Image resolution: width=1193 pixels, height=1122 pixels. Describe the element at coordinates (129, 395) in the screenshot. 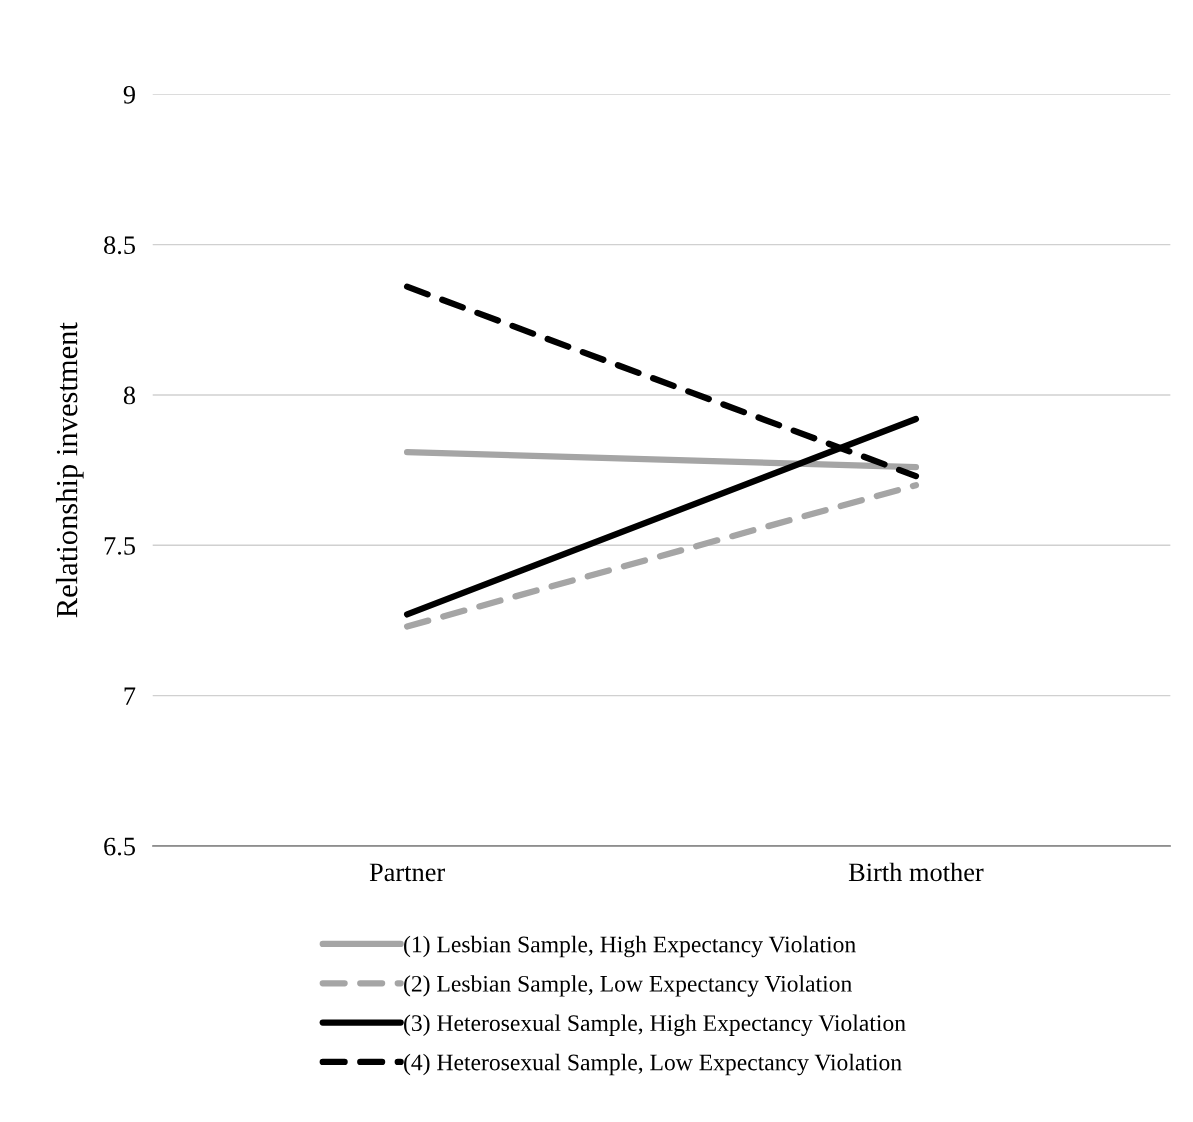

I see `y-tick-label: 8` at that location.